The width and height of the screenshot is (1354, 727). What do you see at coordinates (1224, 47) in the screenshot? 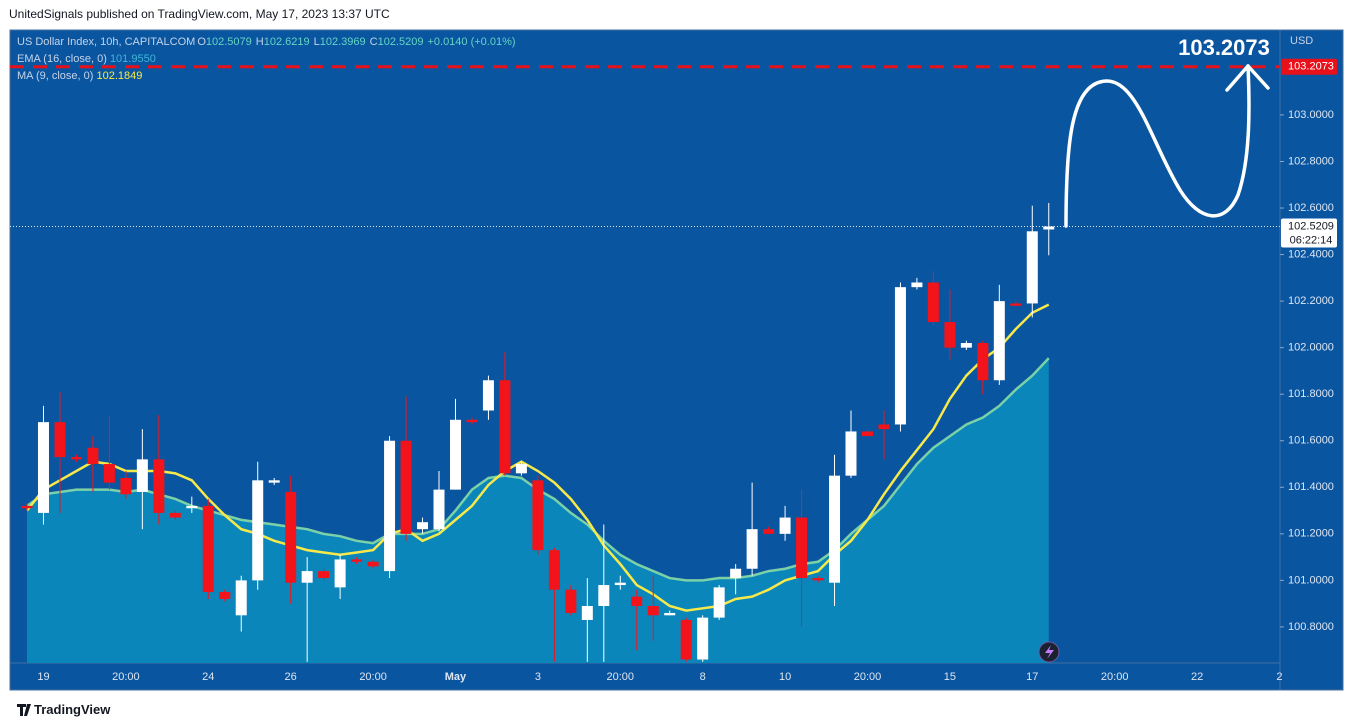
I see `target-annotation: 103.2073` at bounding box center [1224, 47].